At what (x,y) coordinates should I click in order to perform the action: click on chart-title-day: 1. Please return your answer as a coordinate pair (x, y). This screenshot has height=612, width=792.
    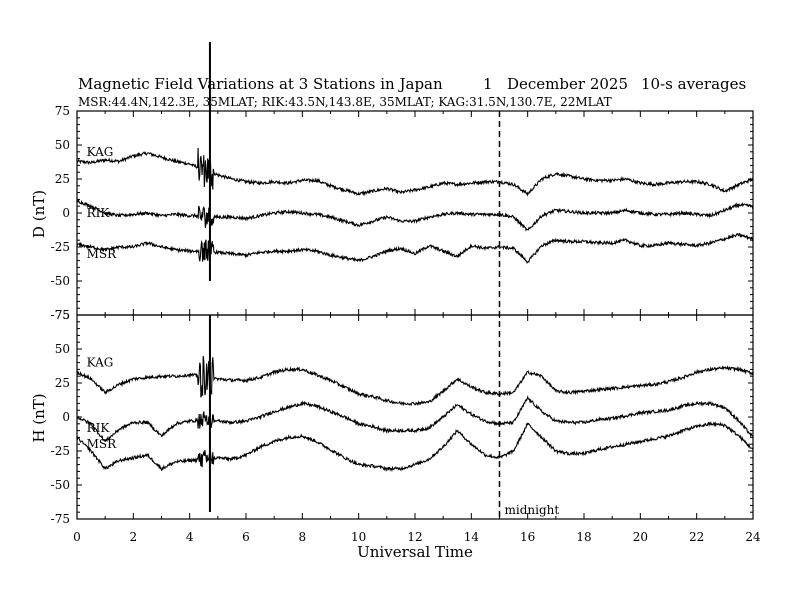
    Looking at the image, I should click on (488, 84).